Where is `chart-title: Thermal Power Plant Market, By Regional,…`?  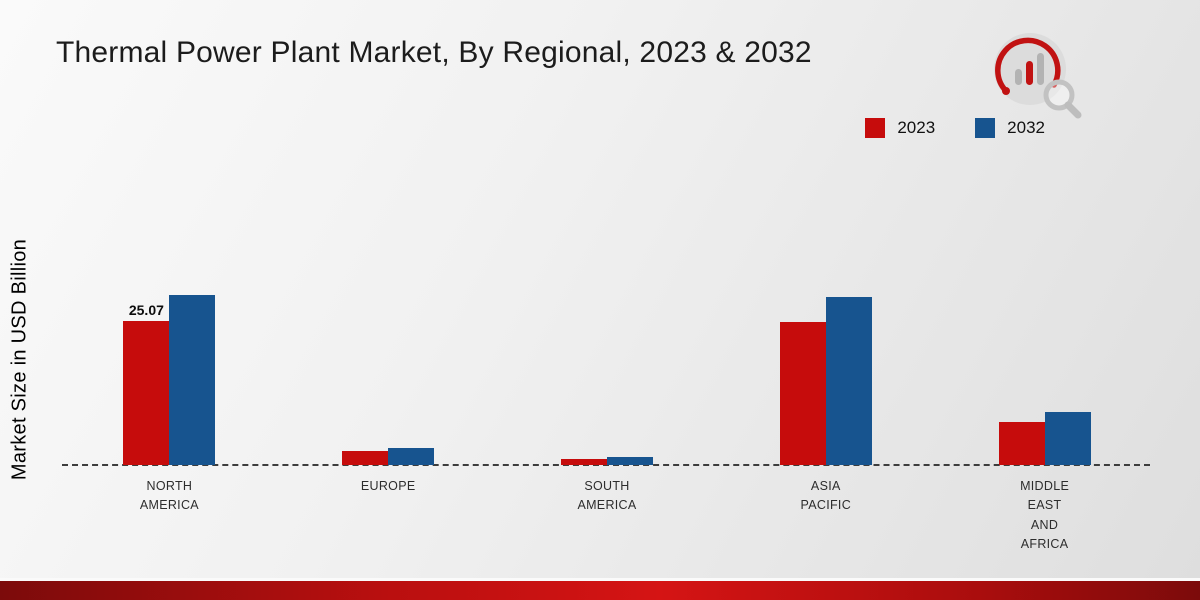
chart-title: Thermal Power Plant Market, By Regional,… is located at coordinates (434, 52).